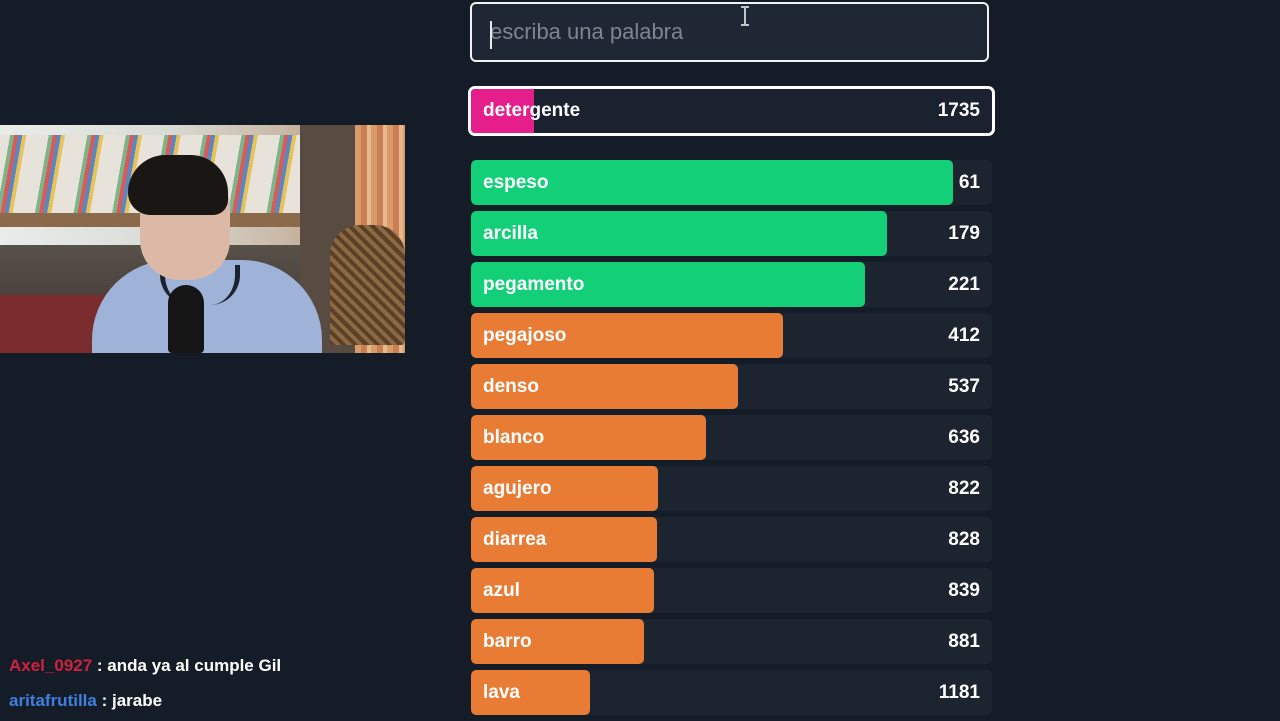 This screenshot has height=721, width=1280. I want to click on guess-rank: 179, so click(964, 233).